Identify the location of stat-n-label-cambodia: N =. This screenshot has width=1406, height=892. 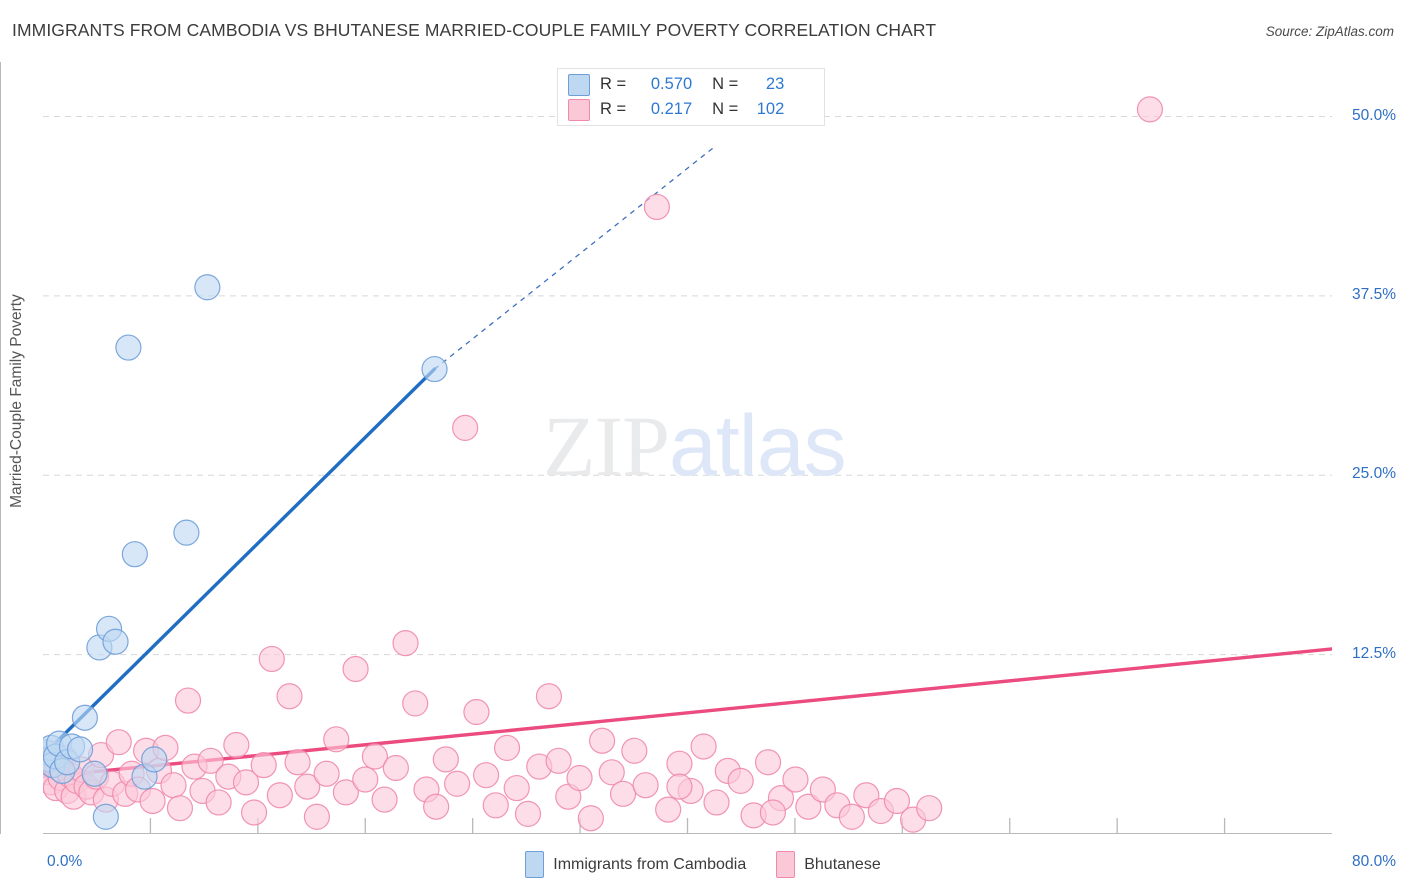
(725, 84).